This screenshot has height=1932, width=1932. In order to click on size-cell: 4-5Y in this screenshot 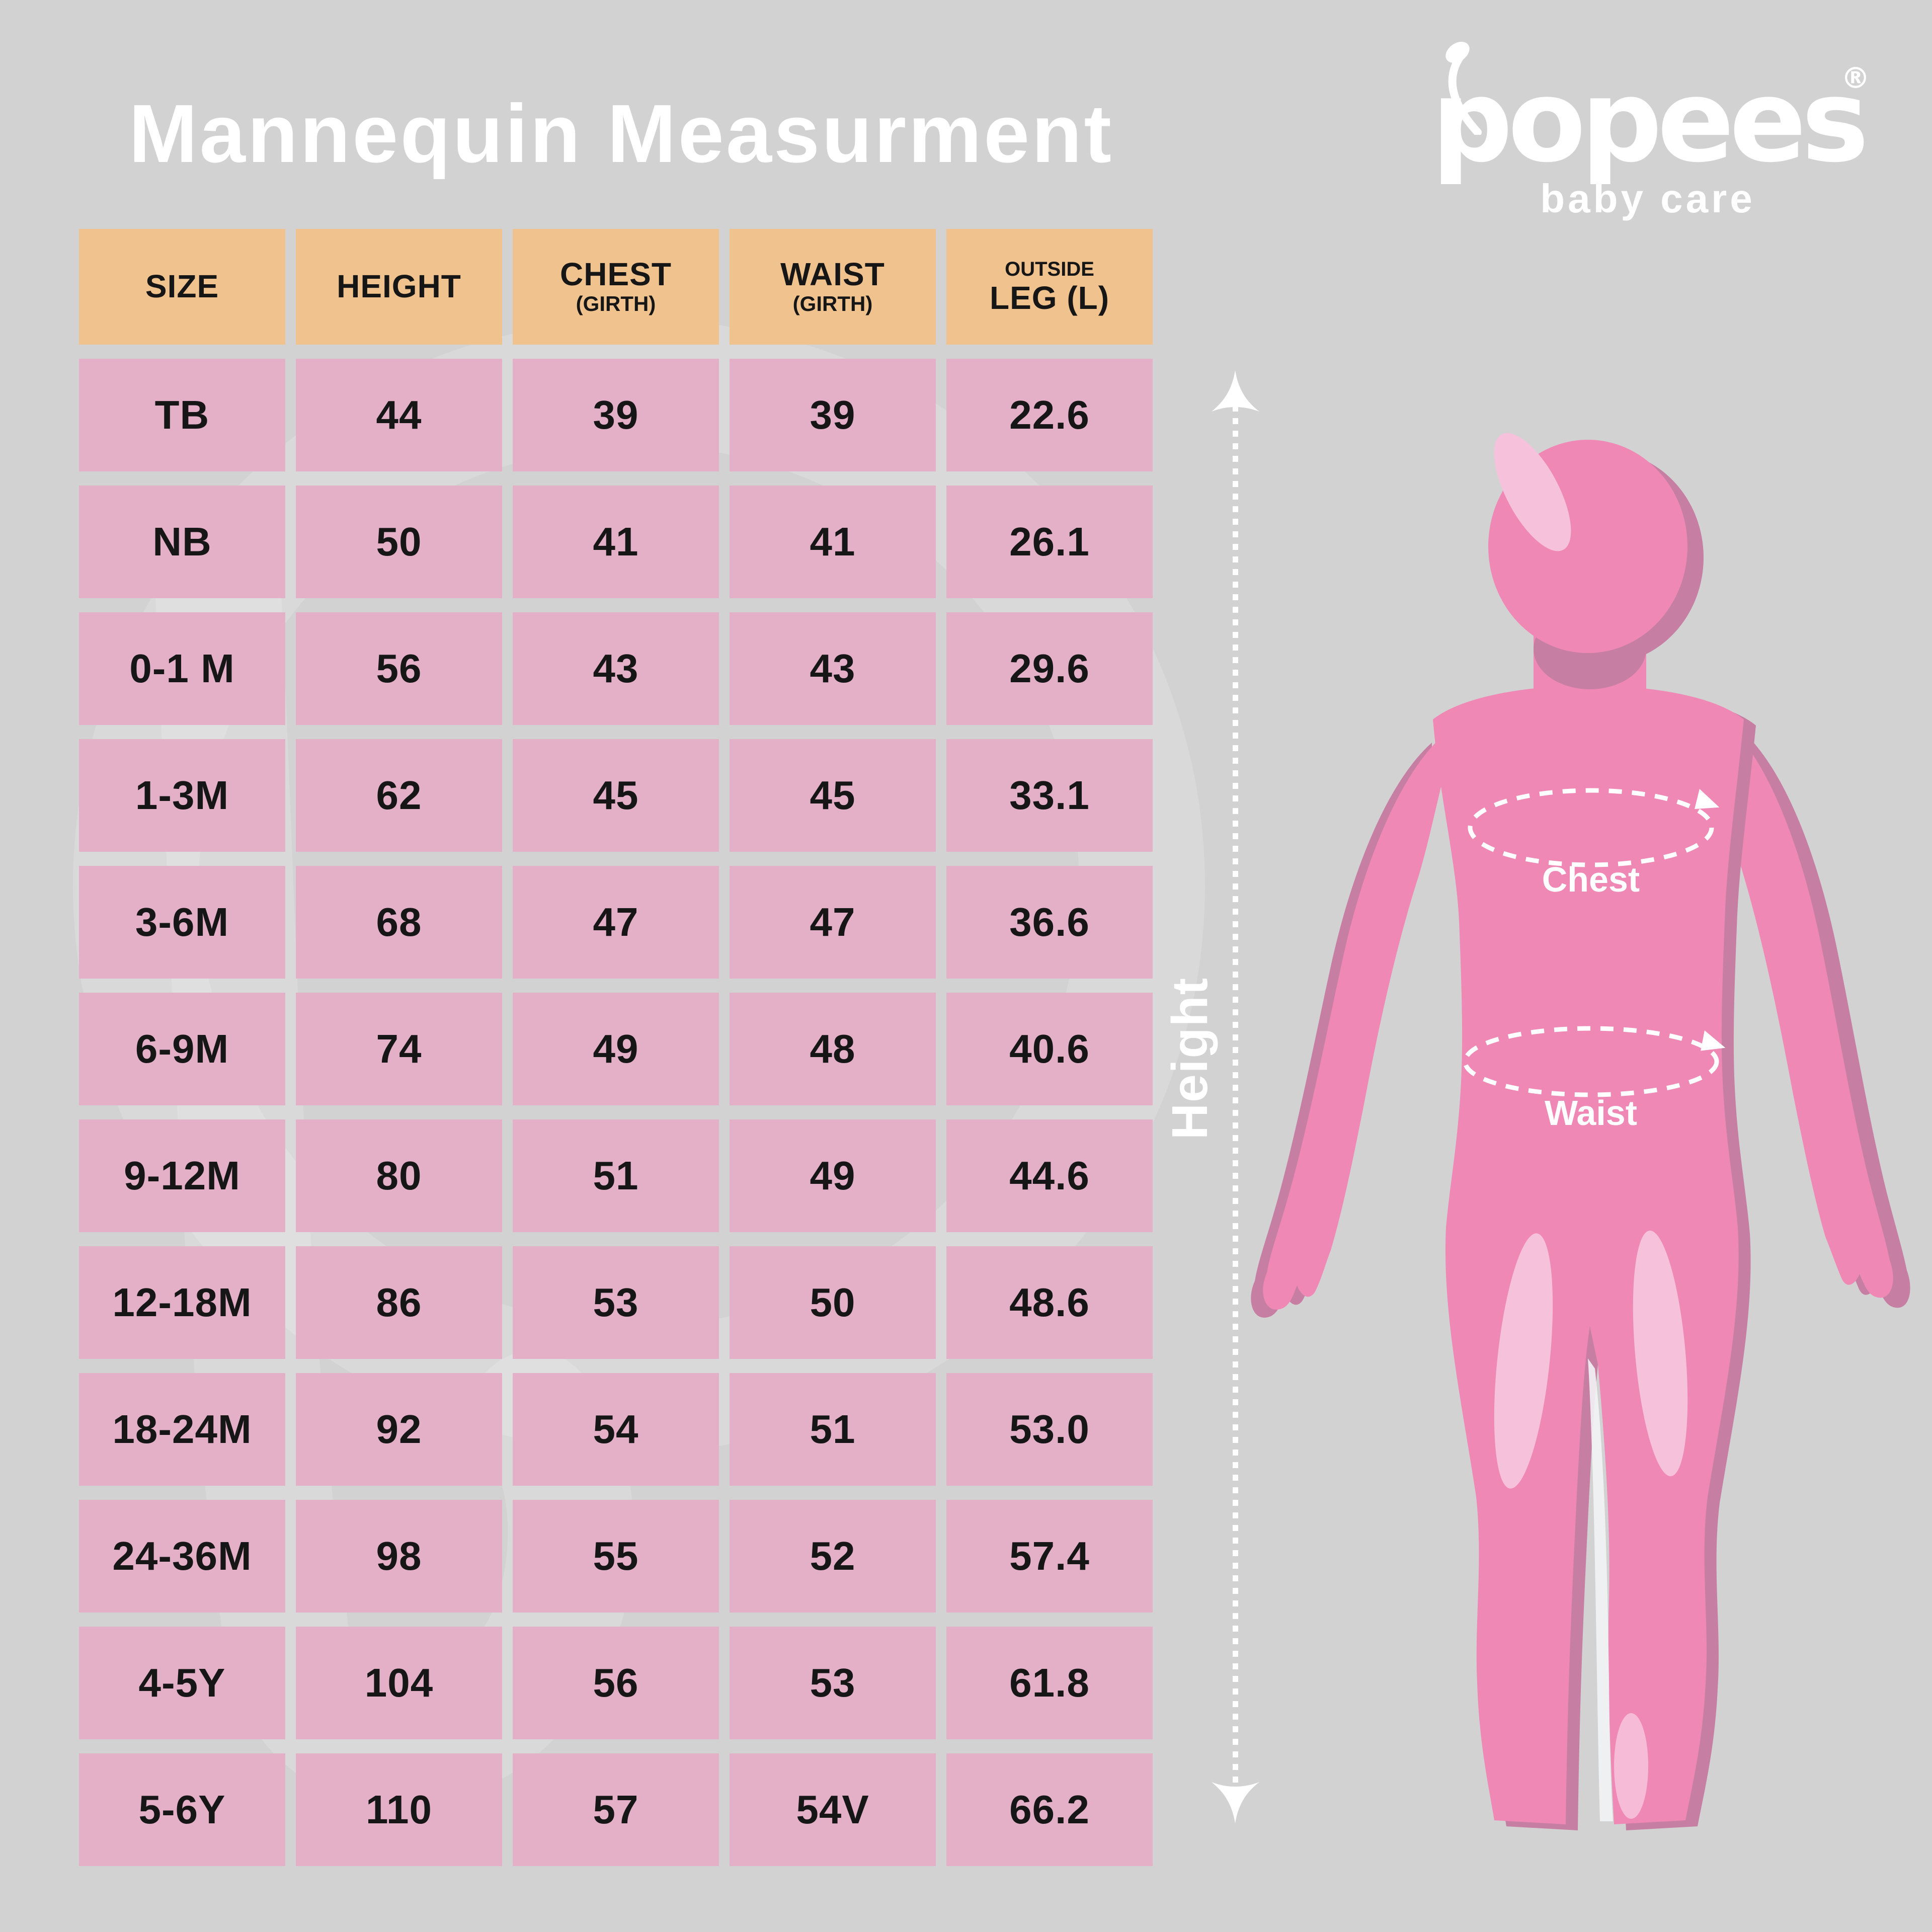, I will do `click(182, 1683)`.